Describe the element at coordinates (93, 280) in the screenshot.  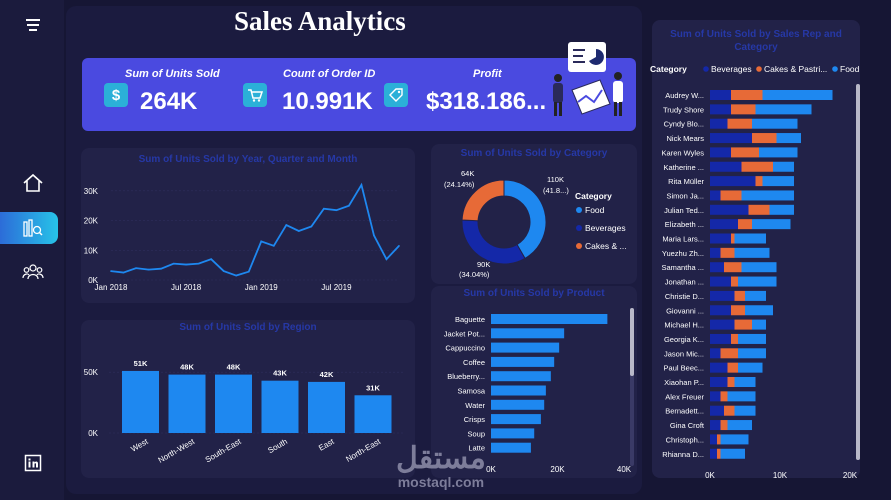
I see `line-y-tick: 0K` at that location.